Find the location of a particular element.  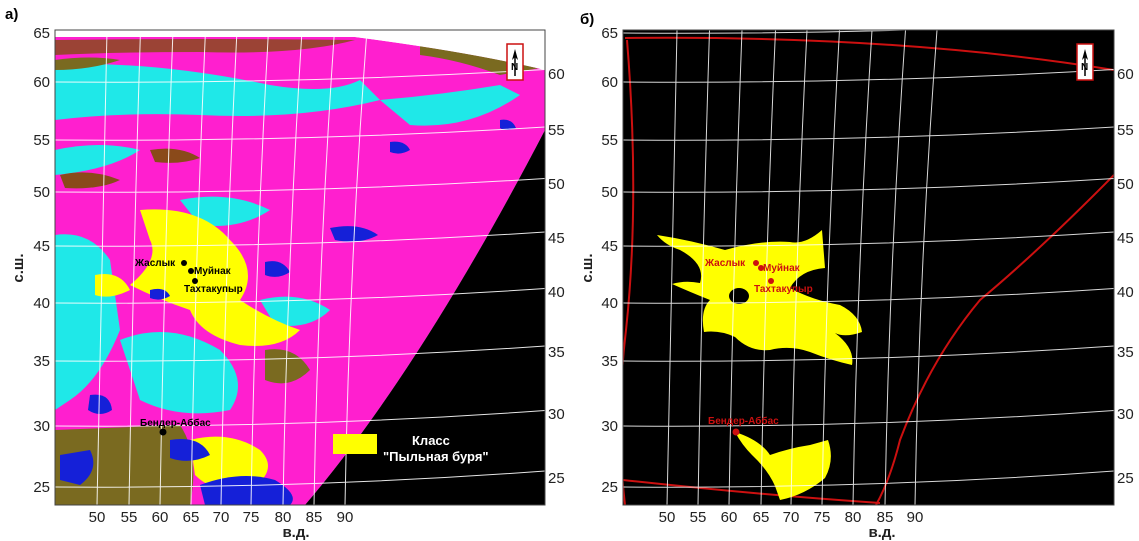

dust-storm-area-north is located at coordinates (759, 297).